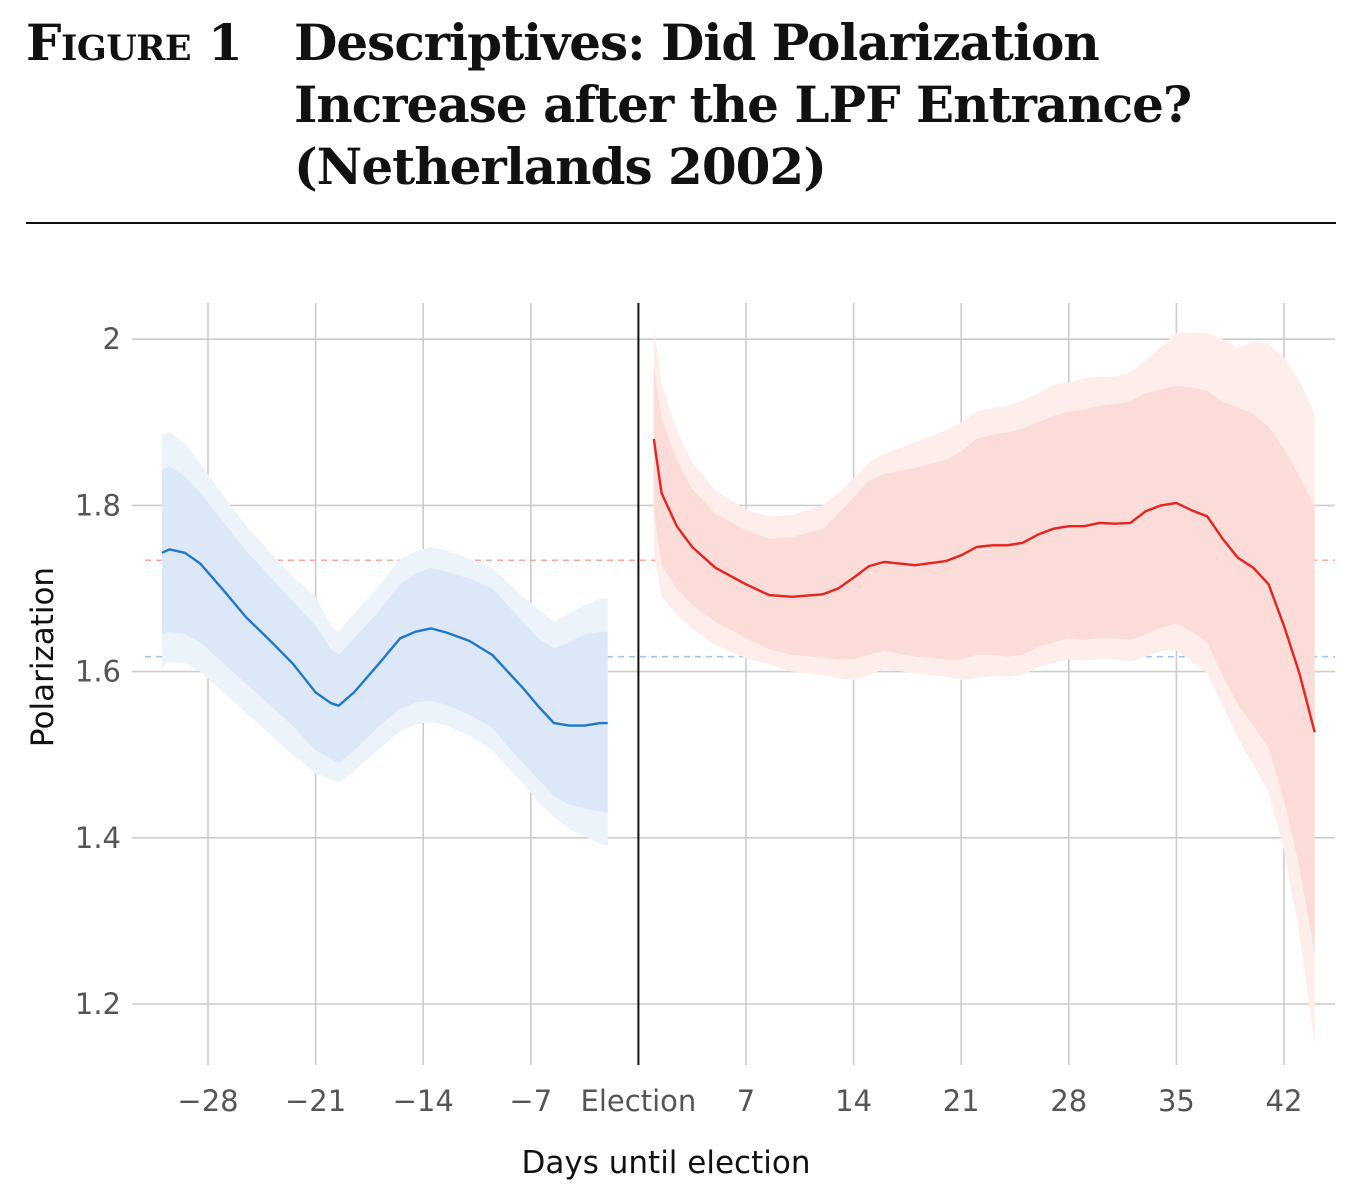  Describe the element at coordinates (746, 1101) in the screenshot. I see `x-tick-label: 7` at that location.